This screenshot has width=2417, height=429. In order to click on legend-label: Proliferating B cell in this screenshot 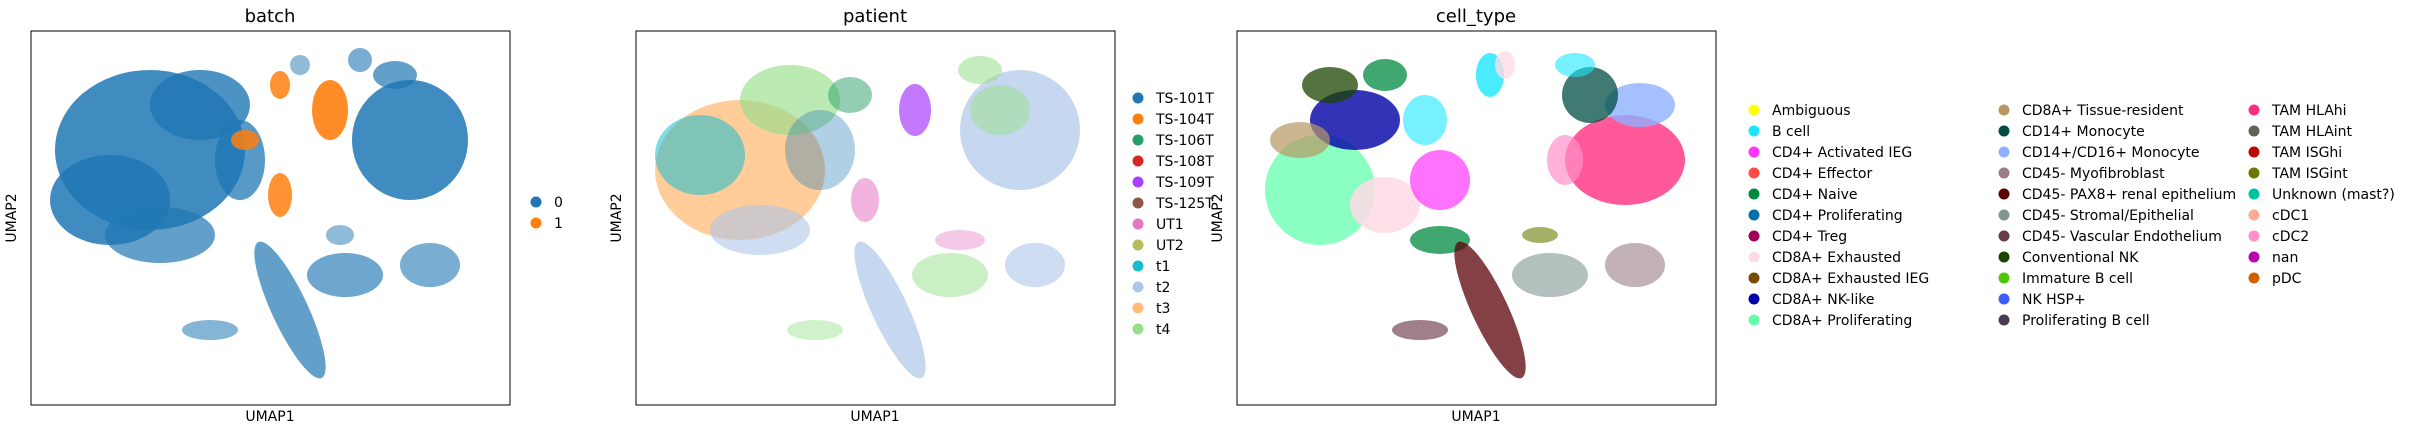, I will do `click(2086, 321)`.